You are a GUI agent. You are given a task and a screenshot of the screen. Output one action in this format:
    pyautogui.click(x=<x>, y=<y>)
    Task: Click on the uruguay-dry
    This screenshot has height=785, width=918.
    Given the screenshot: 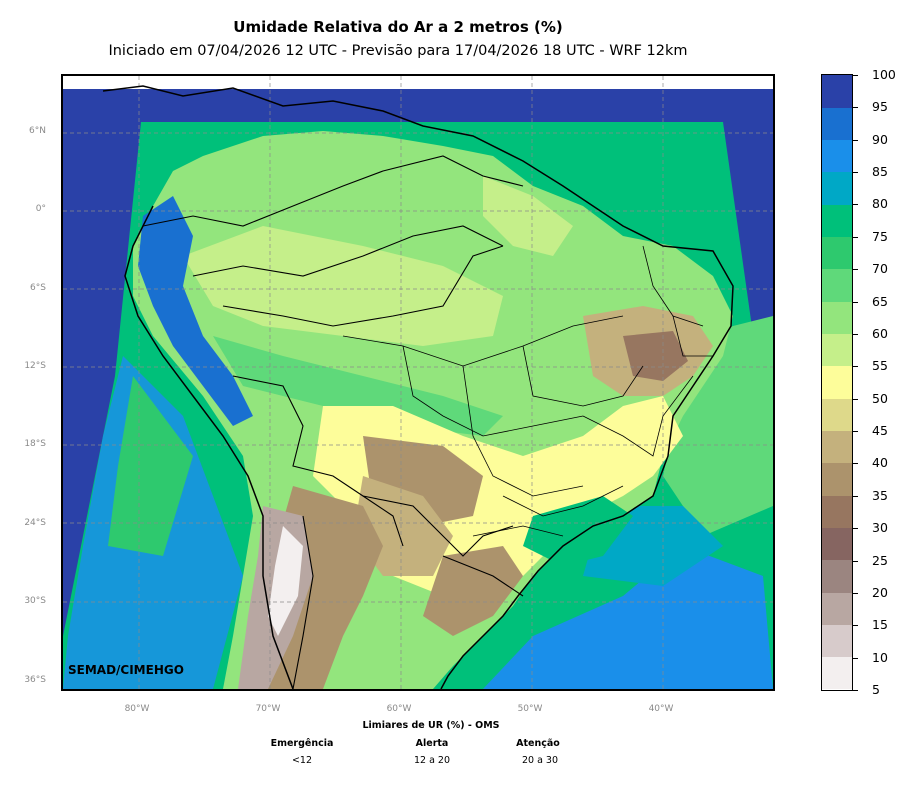 What is the action you would take?
    pyautogui.click(x=473, y=591)
    